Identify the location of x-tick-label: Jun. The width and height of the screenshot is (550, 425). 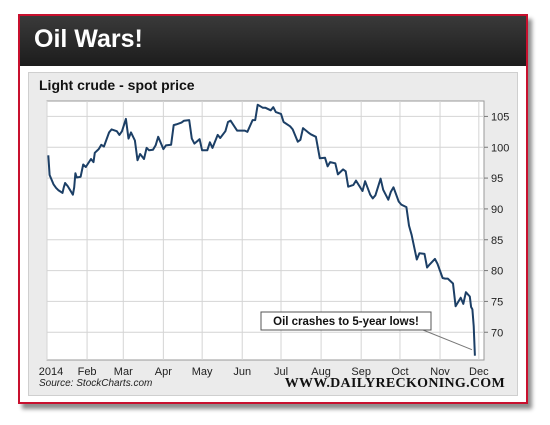
(242, 372).